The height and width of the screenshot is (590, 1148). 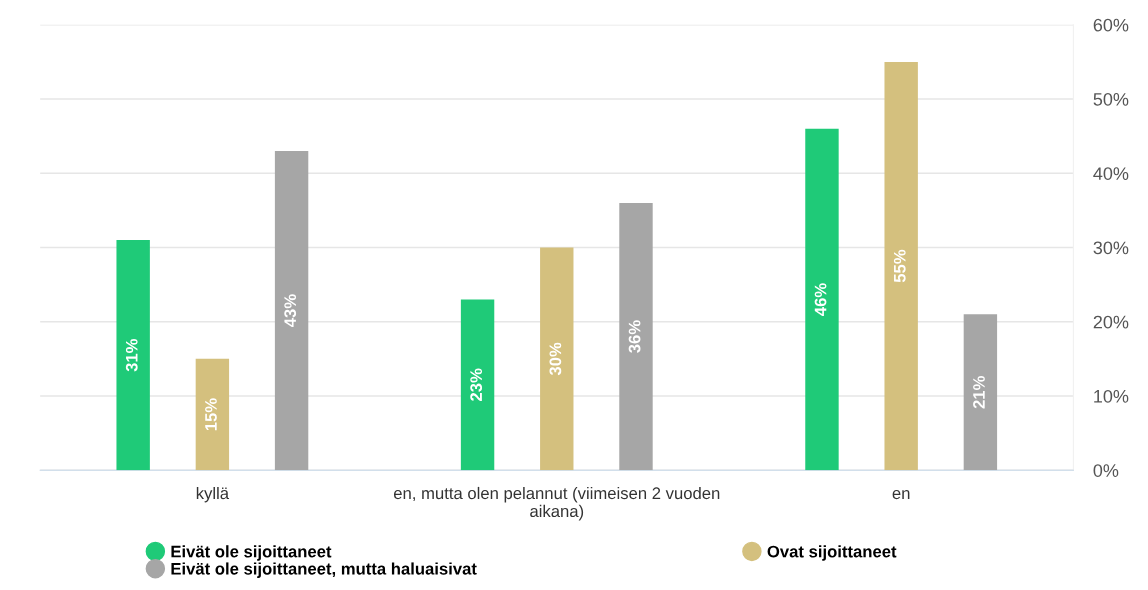 I want to click on x-tick-label: en, so click(x=901, y=495).